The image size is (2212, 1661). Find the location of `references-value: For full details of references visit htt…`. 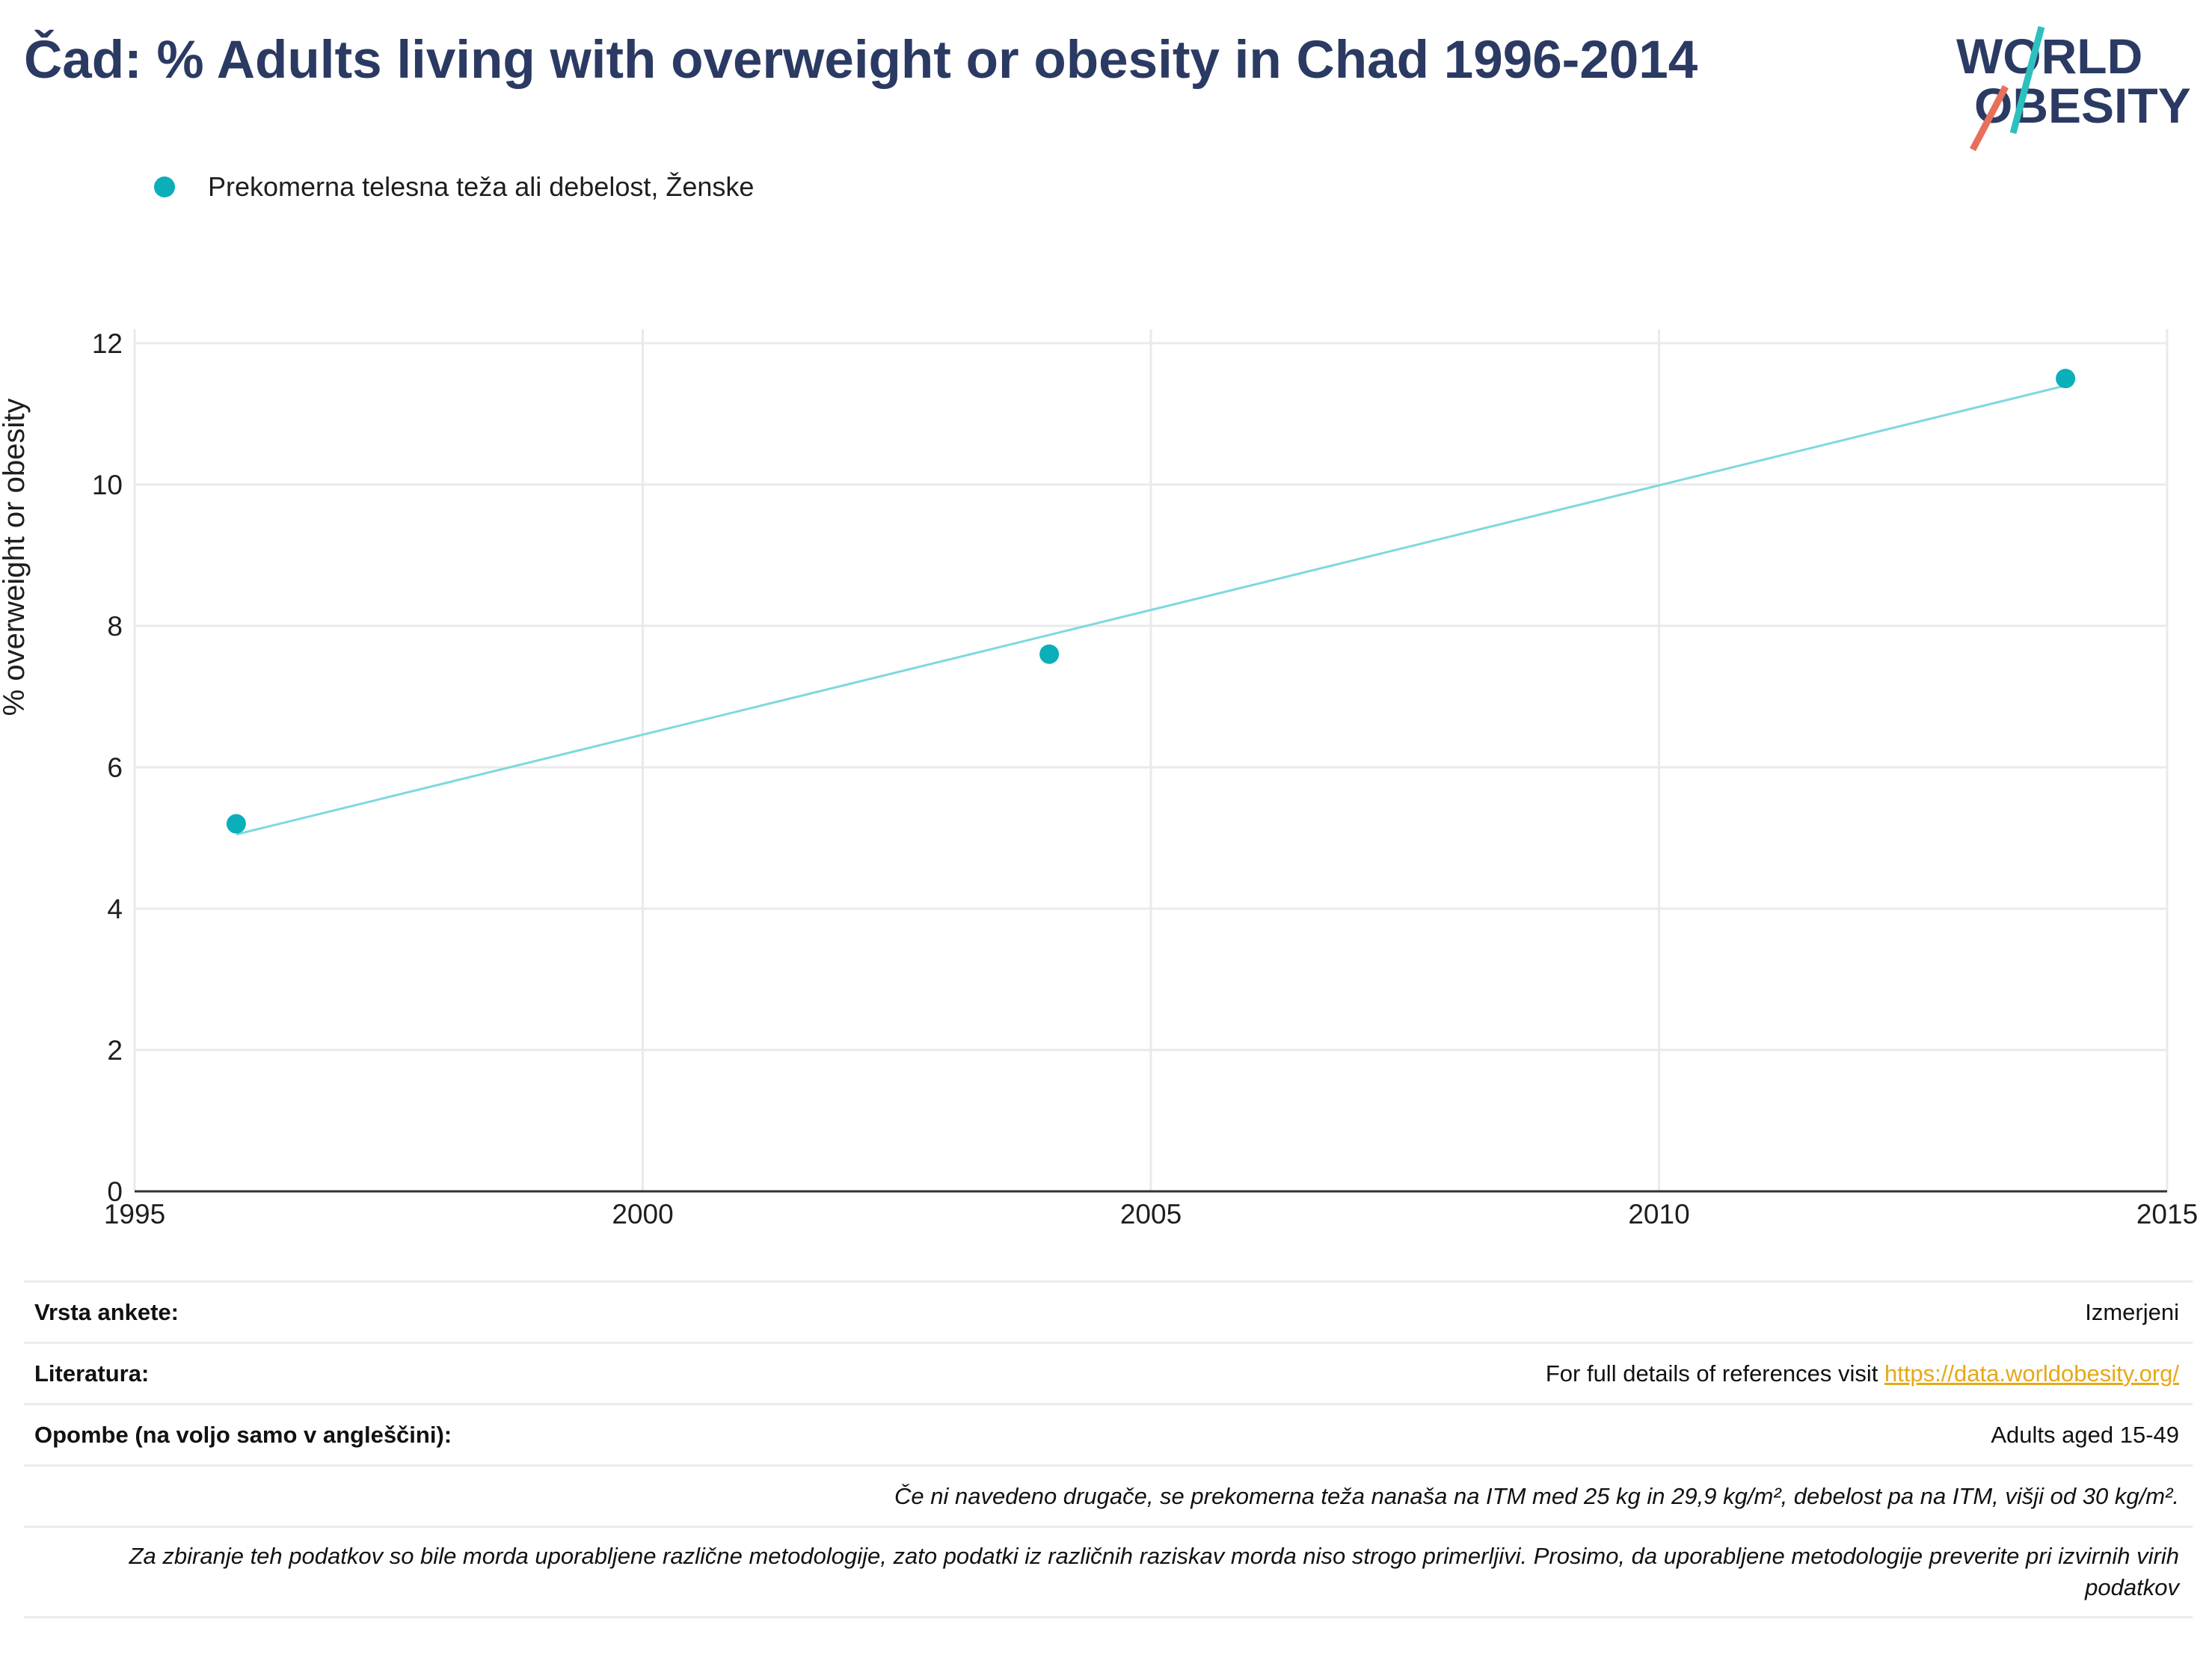

references-value: For full details of references visit htt… is located at coordinates (1862, 1373).